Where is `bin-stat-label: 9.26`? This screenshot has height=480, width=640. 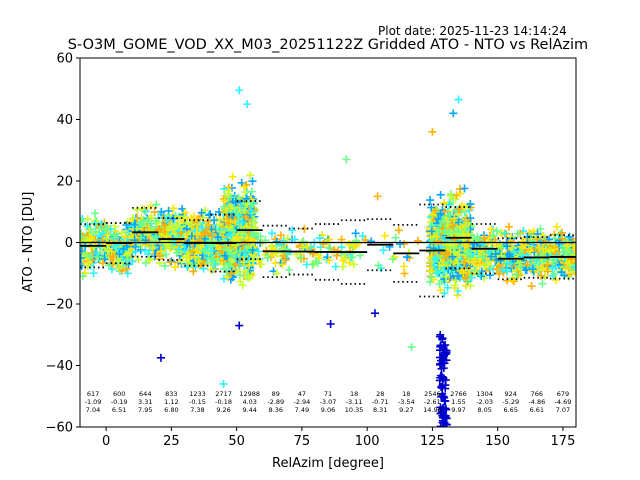
bin-stat-label: 9.26 is located at coordinates (223, 410).